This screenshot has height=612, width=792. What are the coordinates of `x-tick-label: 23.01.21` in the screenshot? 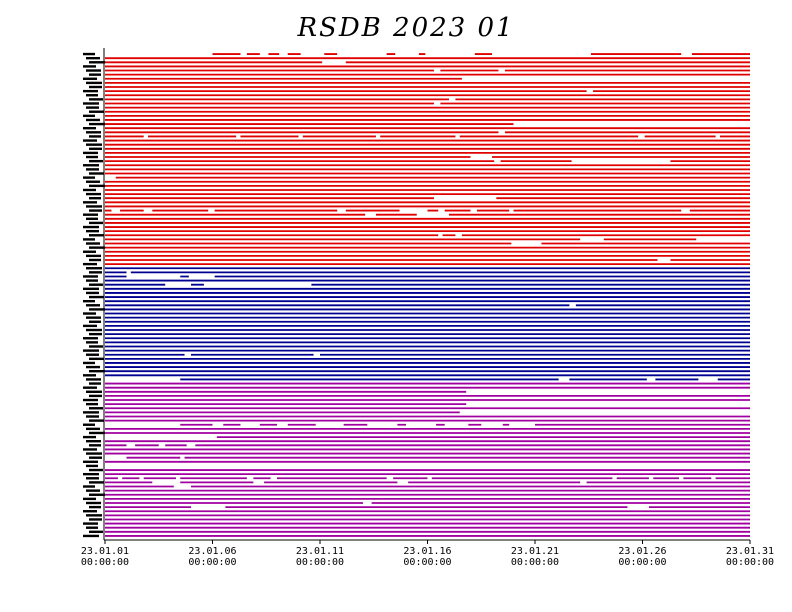 It's located at (535, 551).